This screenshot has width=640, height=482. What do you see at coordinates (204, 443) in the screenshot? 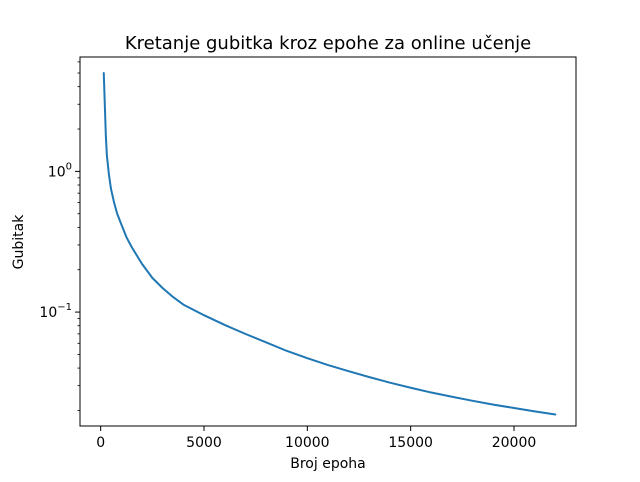
I see `x-tick-label: 5000` at bounding box center [204, 443].